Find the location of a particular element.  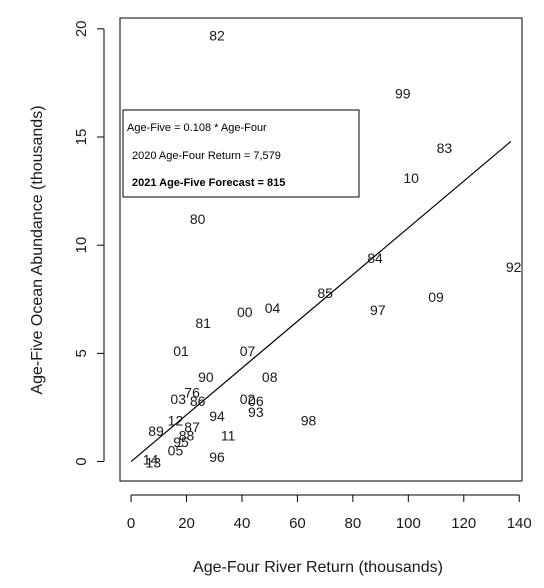

y-tick-label: 20 is located at coordinates (81, 28).